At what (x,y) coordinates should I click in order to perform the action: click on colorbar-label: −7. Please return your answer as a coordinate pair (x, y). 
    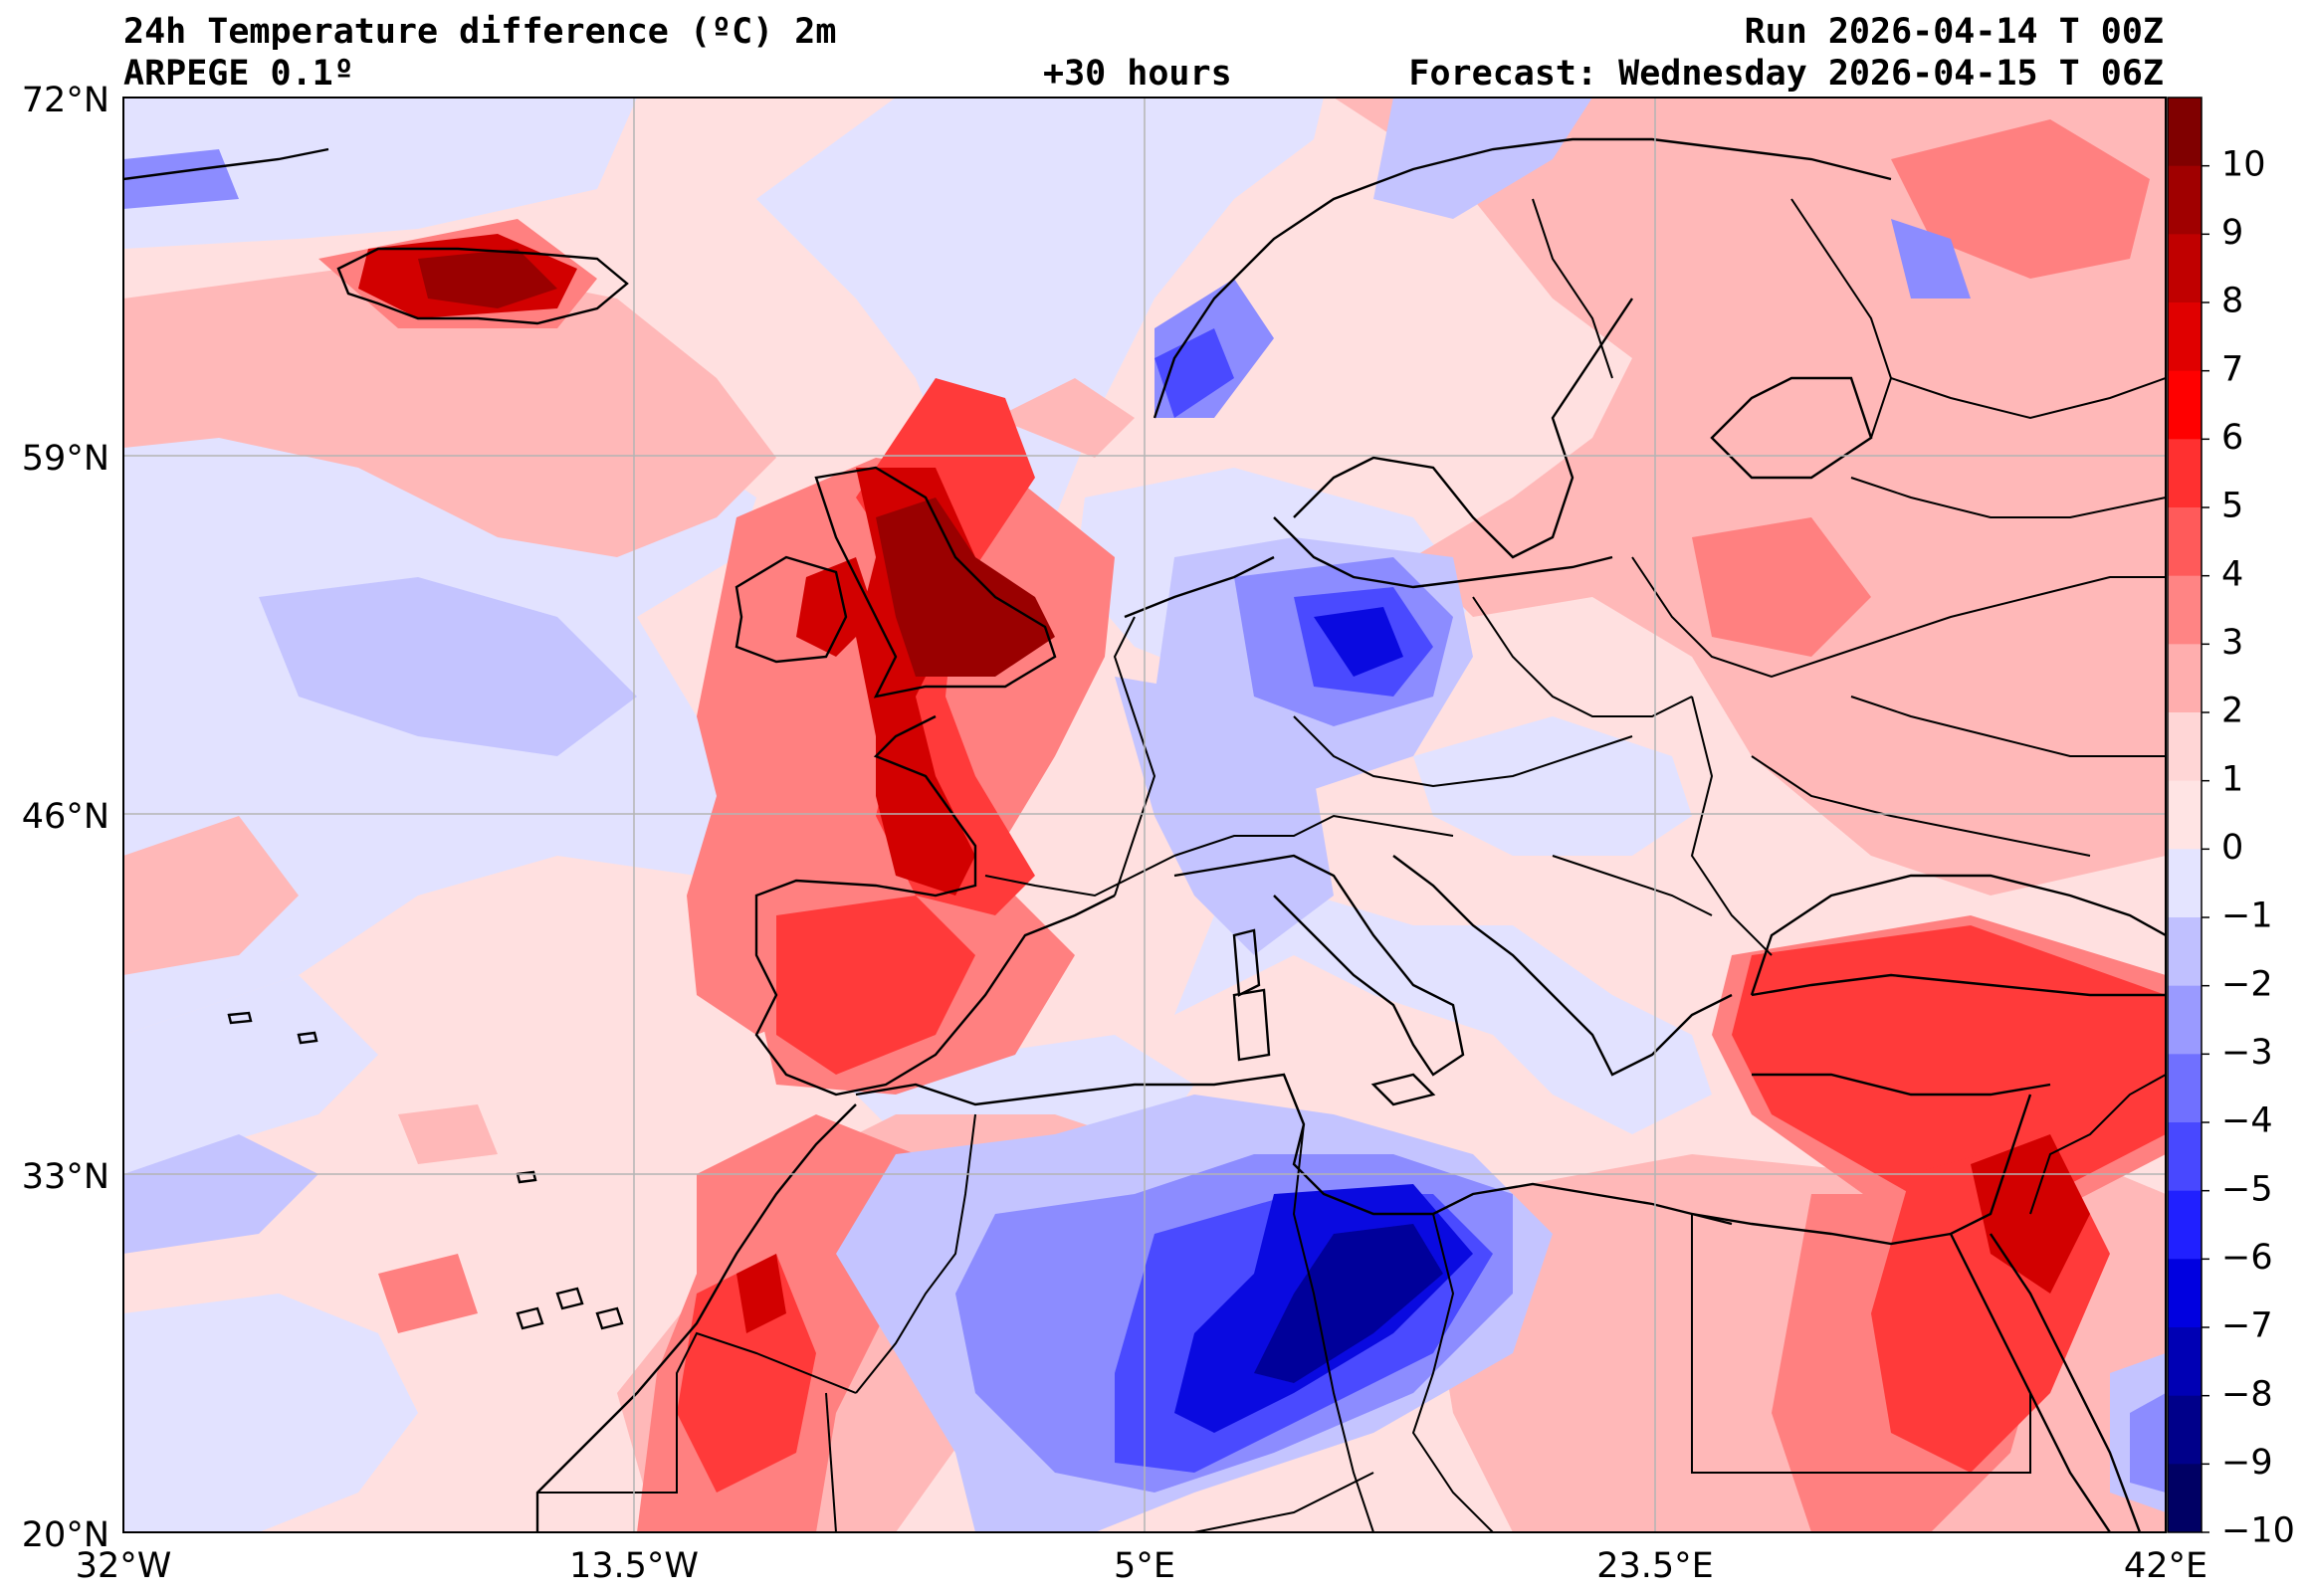
    Looking at the image, I should click on (2247, 1326).